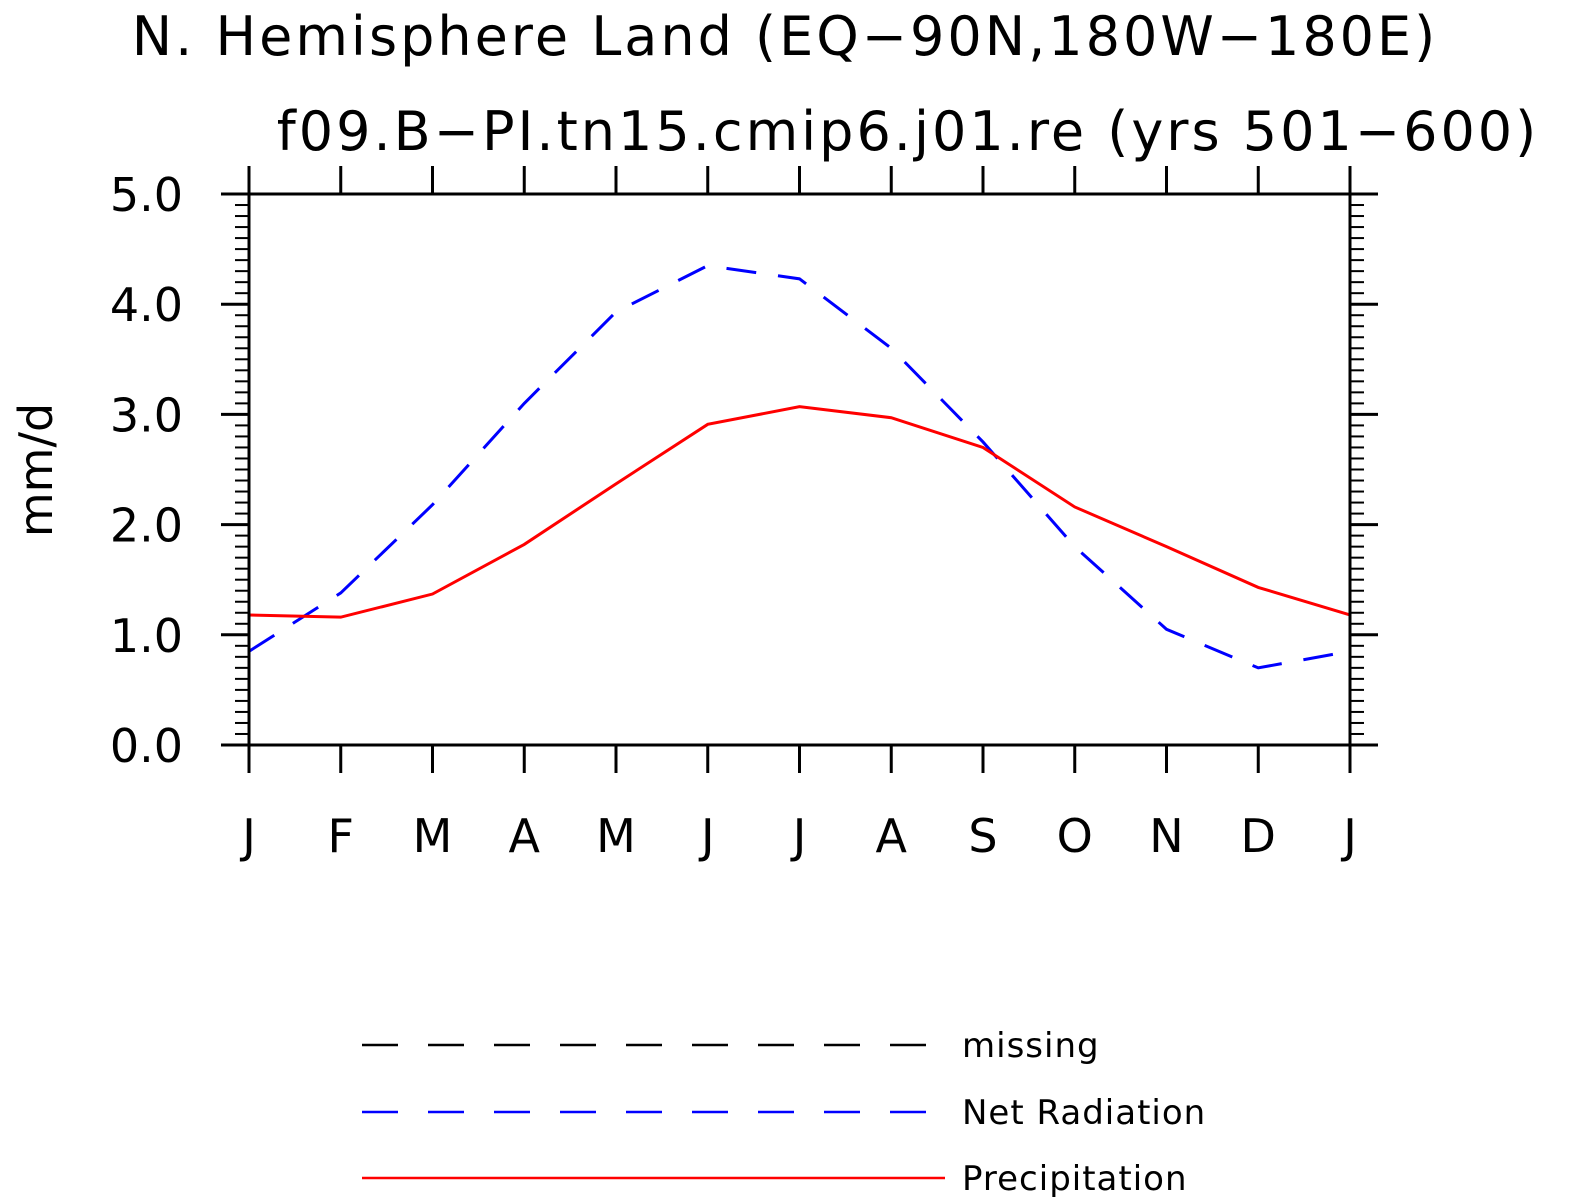  Describe the element at coordinates (146, 415) in the screenshot. I see `y-tick-label: 3.0` at that location.